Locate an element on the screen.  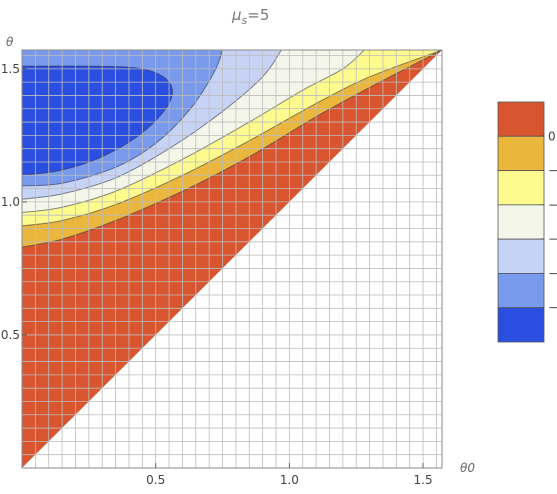
legend-label: −1.0 is located at coordinates (552, 308).